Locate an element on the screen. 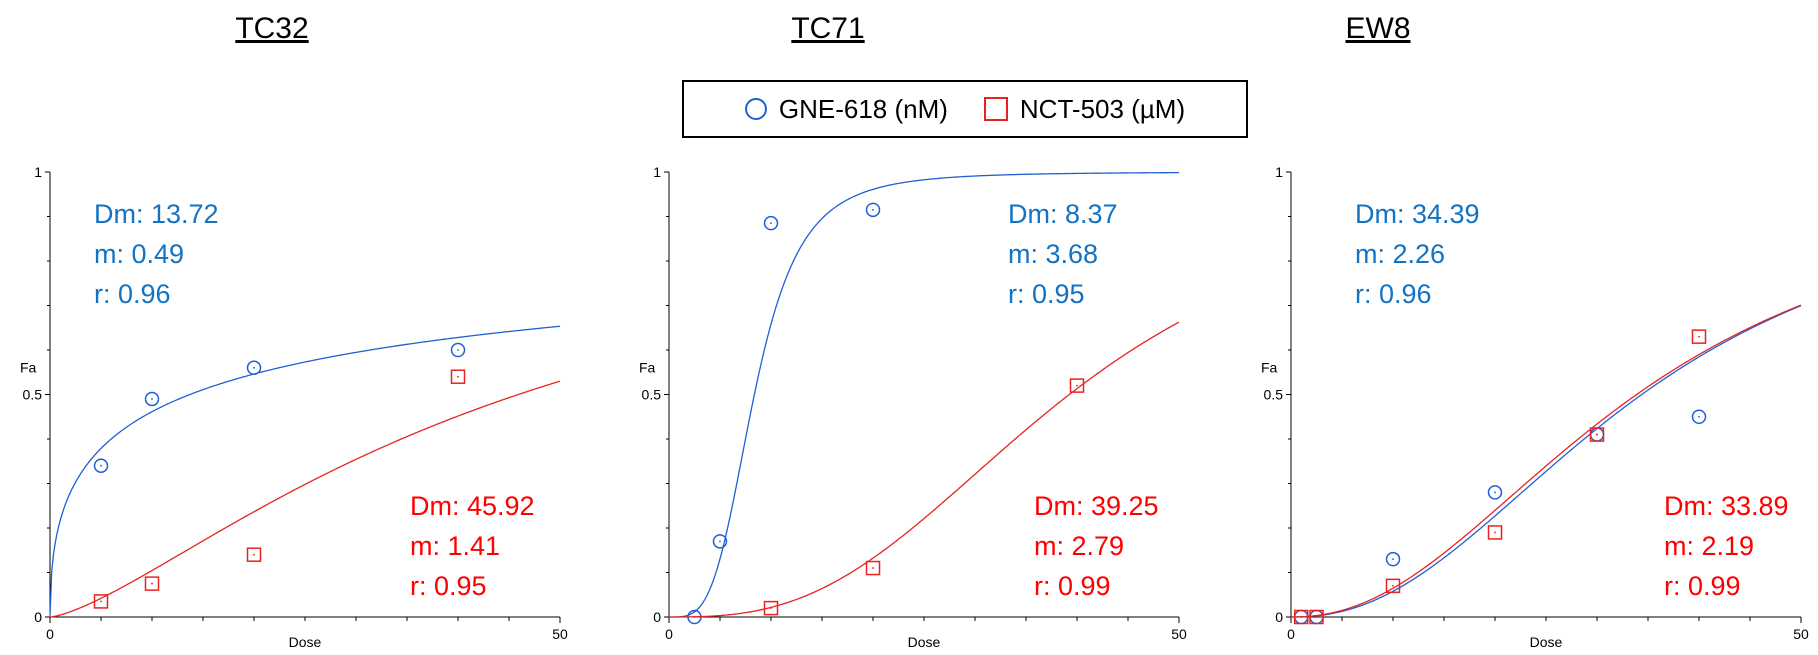 The width and height of the screenshot is (1818, 655). panel-title-ew8: EW8 is located at coordinates (1378, 28).